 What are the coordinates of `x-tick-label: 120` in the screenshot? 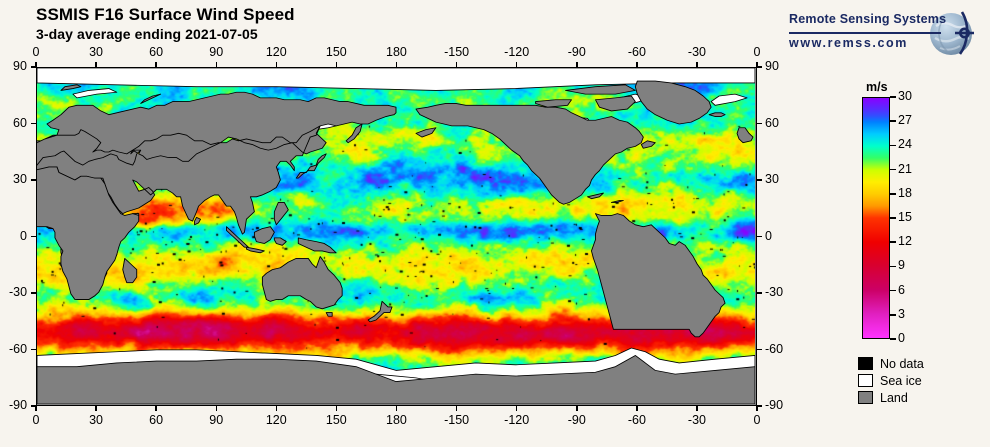 It's located at (276, 420).